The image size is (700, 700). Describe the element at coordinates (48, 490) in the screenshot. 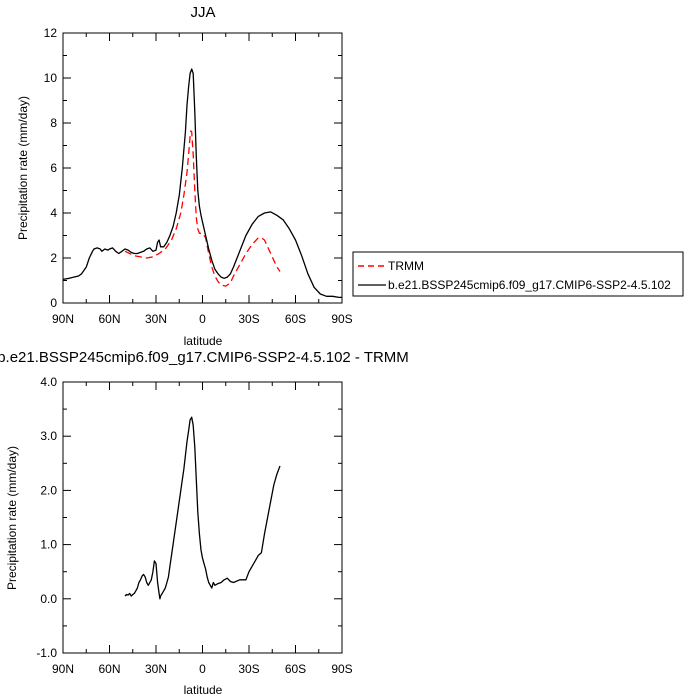

I see `bottom-y-tick-label: 2.0` at that location.